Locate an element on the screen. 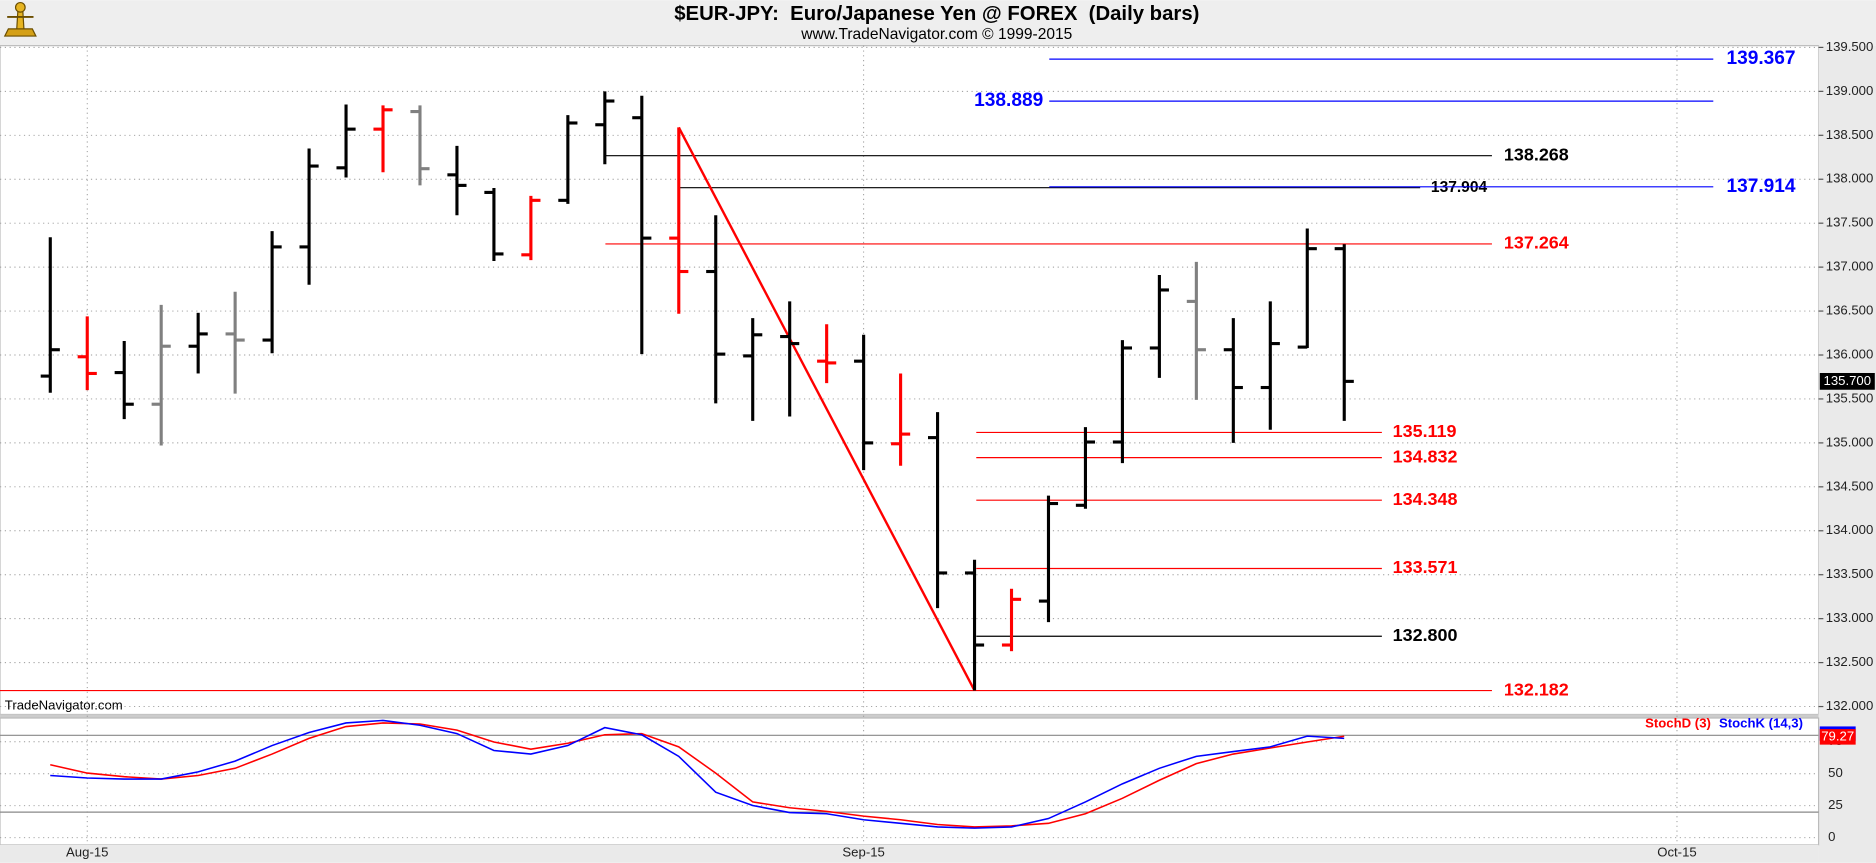  y-tick-label: 139.000 is located at coordinates (1850, 90).